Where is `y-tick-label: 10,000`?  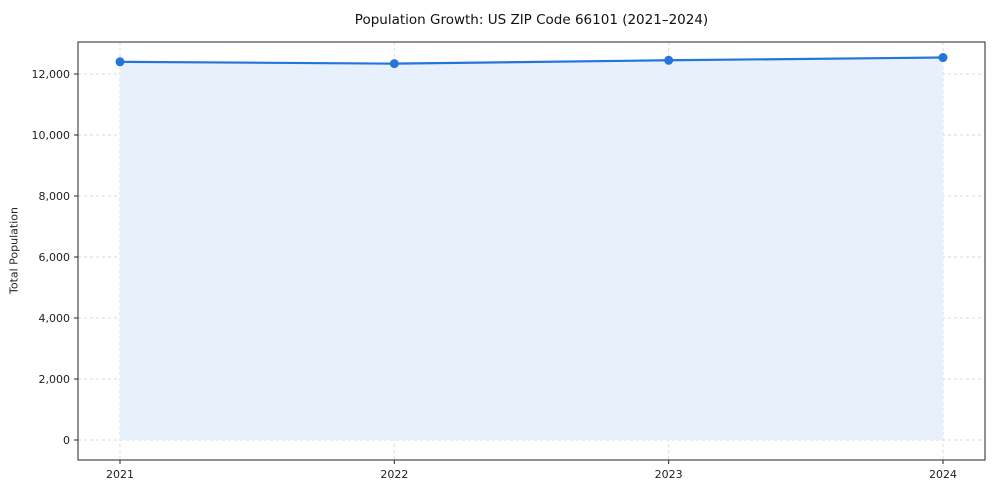 y-tick-label: 10,000 is located at coordinates (51, 135).